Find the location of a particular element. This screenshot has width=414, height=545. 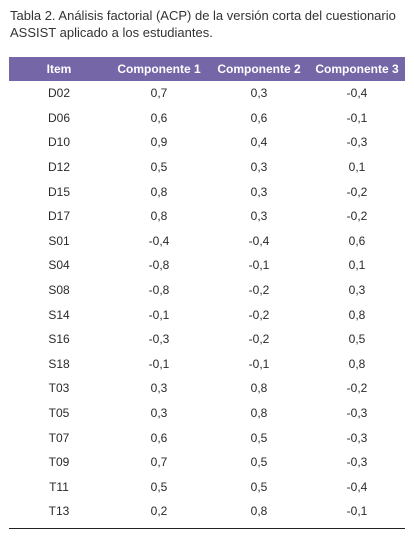

table-row: D12 0,5 0,3 0,1 is located at coordinates (207, 167).